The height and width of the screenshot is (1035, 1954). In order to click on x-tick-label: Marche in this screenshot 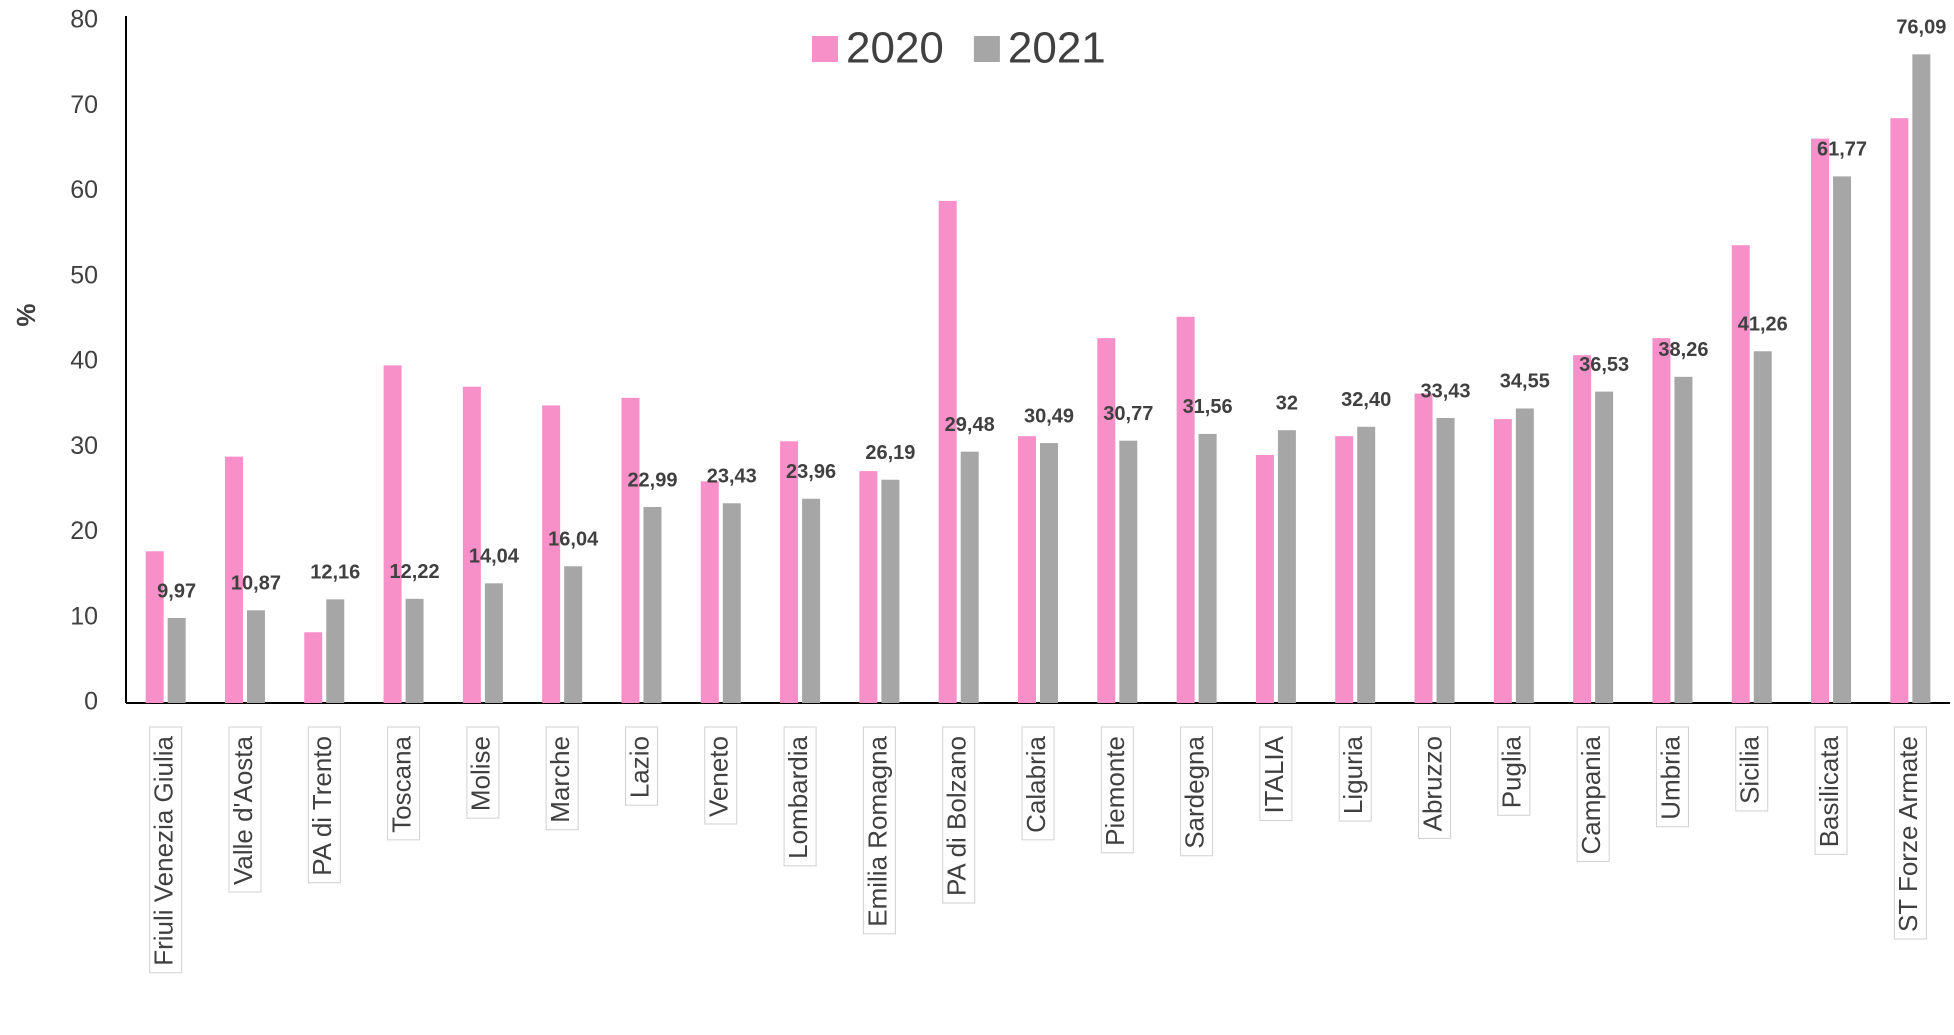, I will do `click(560, 779)`.